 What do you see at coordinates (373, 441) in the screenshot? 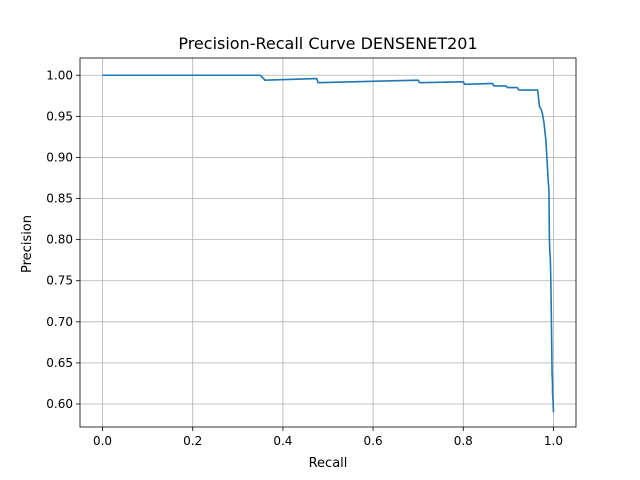
I see `x-tick-label: 0.6` at bounding box center [373, 441].